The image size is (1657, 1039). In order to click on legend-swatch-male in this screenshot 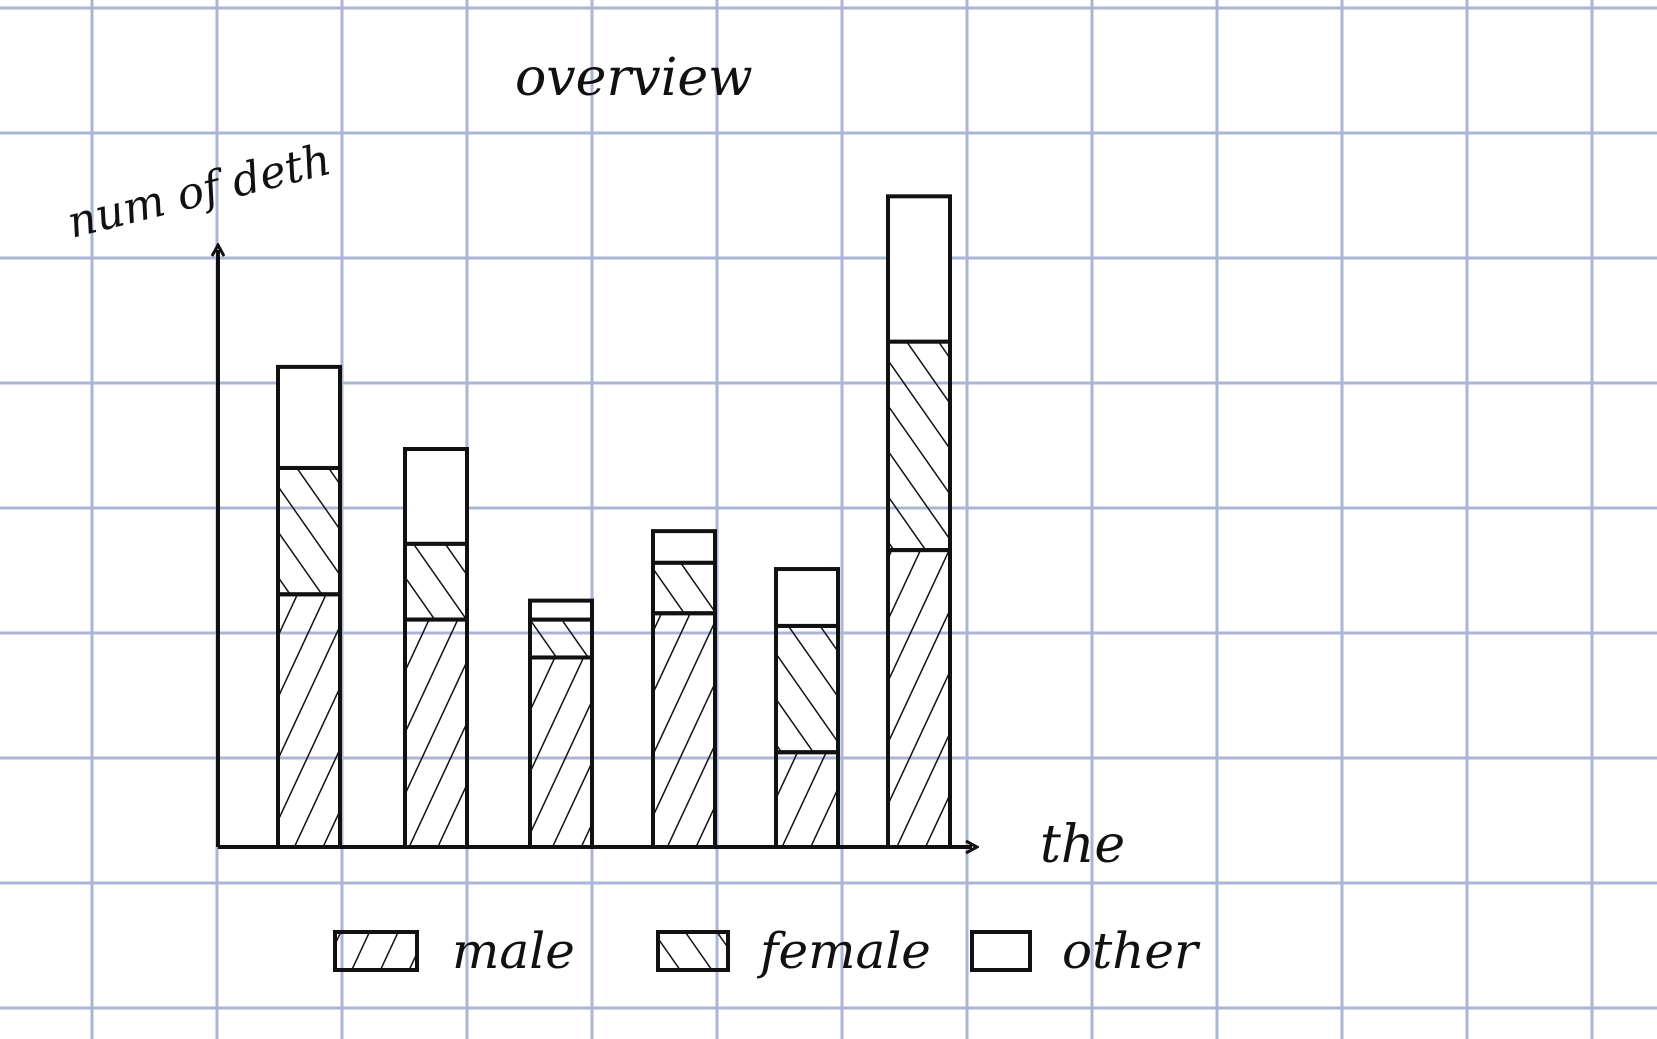, I will do `click(376, 951)`.